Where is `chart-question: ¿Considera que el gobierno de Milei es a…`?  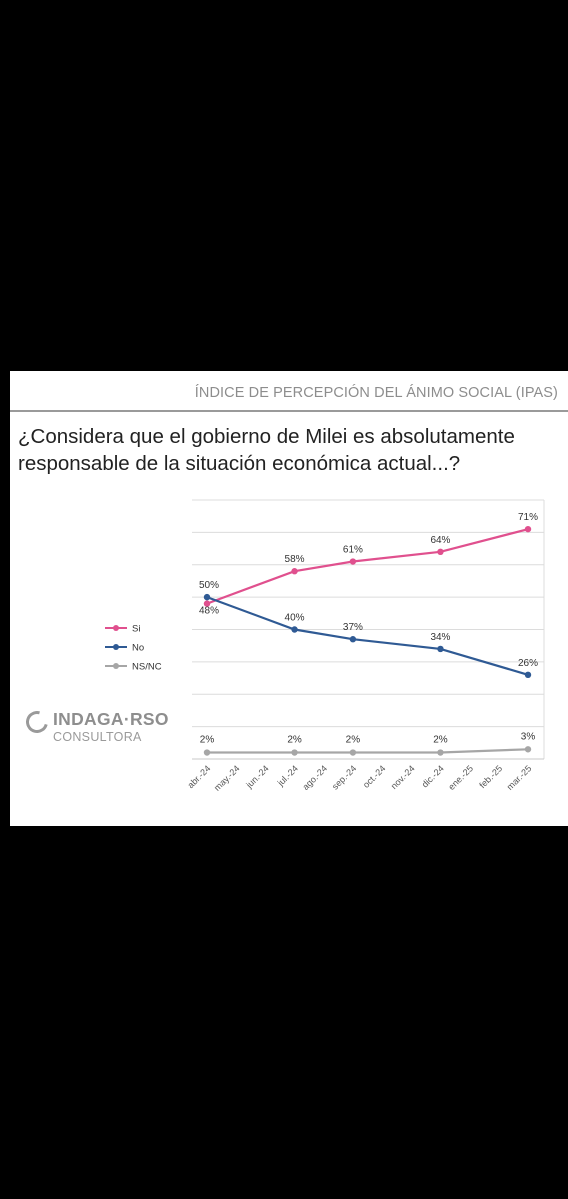 chart-question: ¿Considera que el gobierno de Milei es a… is located at coordinates (290, 450).